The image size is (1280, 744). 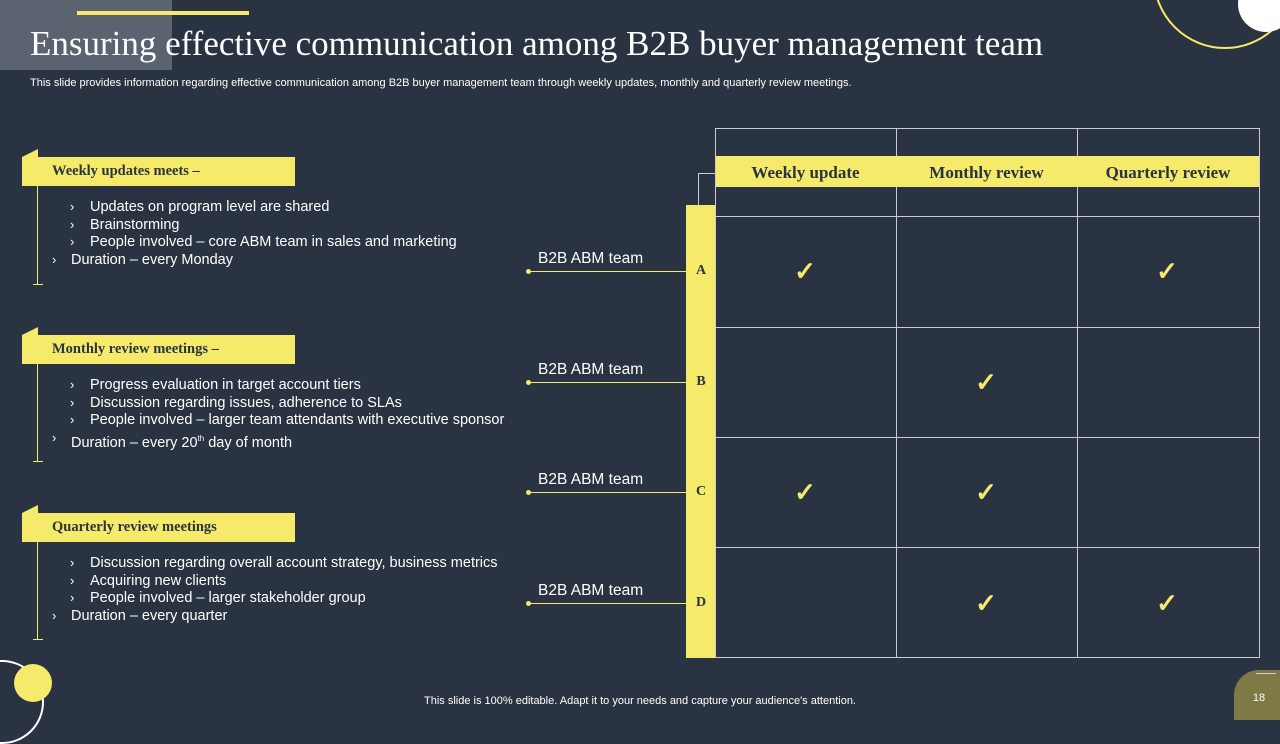 I want to click on list-item: Acquiring new clients, so click(x=275, y=581).